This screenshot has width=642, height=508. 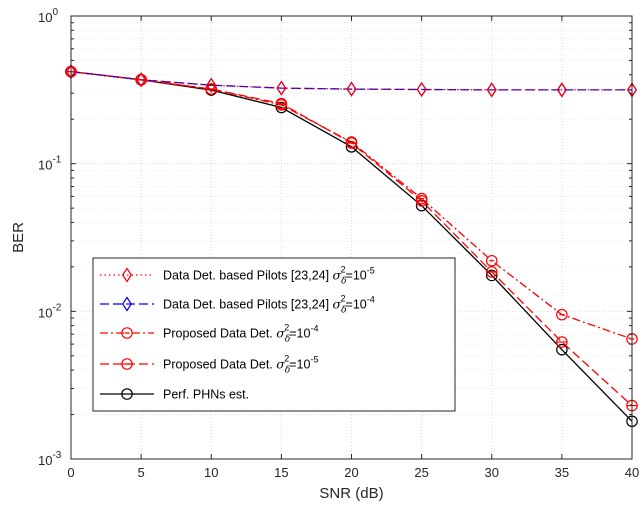 I want to click on x-tick-label: 10, so click(x=211, y=472).